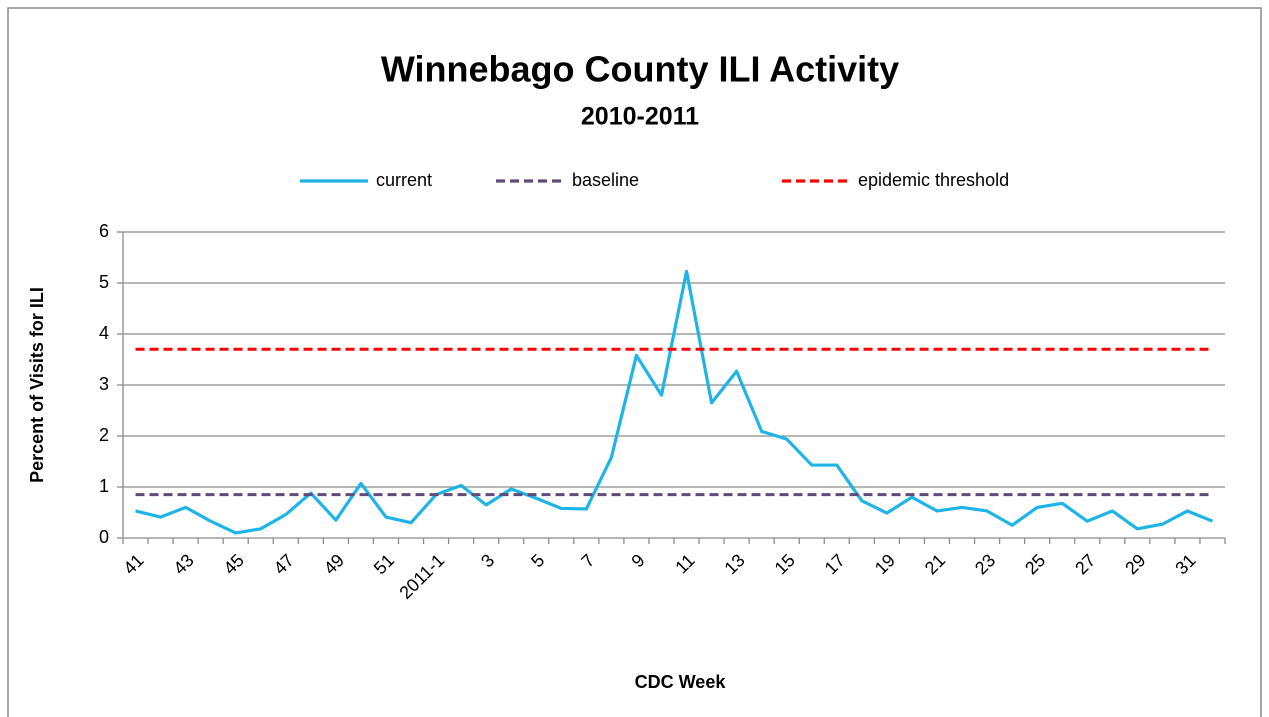 The image size is (1269, 717). What do you see at coordinates (104, 282) in the screenshot?
I see `y-tick-label: 5` at bounding box center [104, 282].